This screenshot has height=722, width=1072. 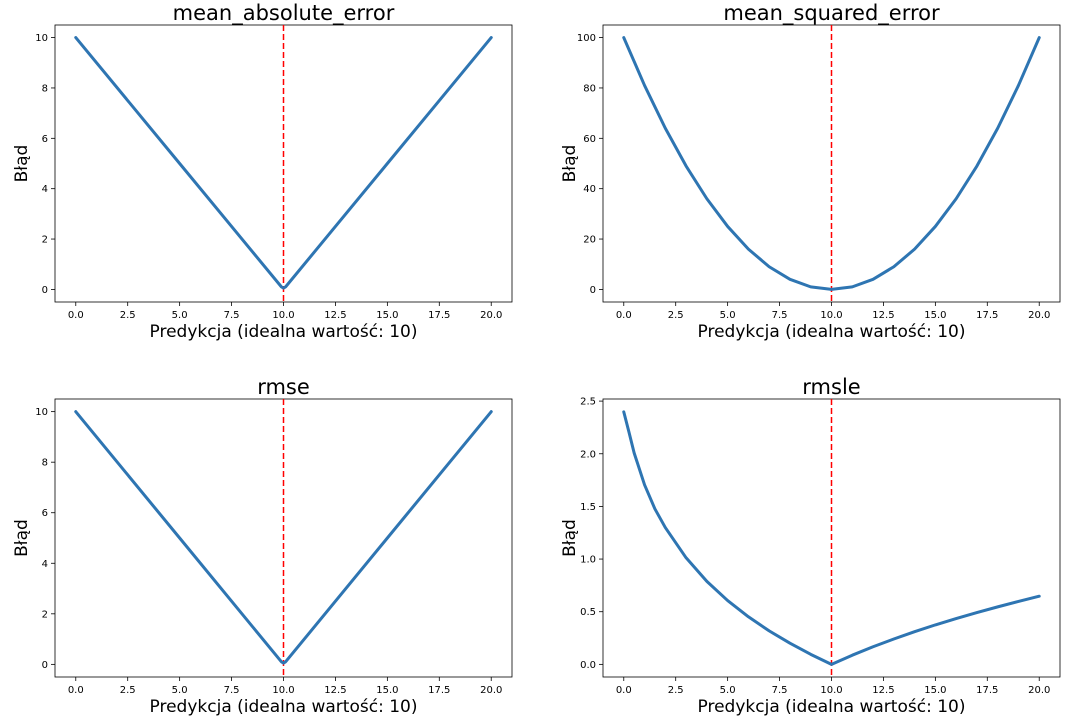 I want to click on y-tick-label: 2.5, so click(x=588, y=402).